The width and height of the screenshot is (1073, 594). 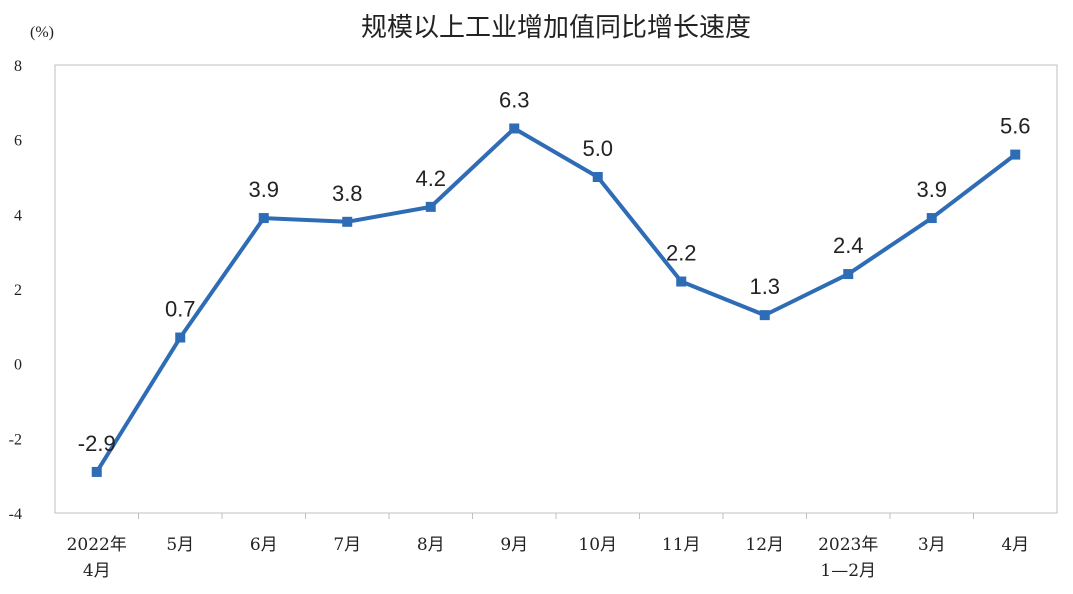 I want to click on y-tick-label: 4, so click(x=18, y=215).